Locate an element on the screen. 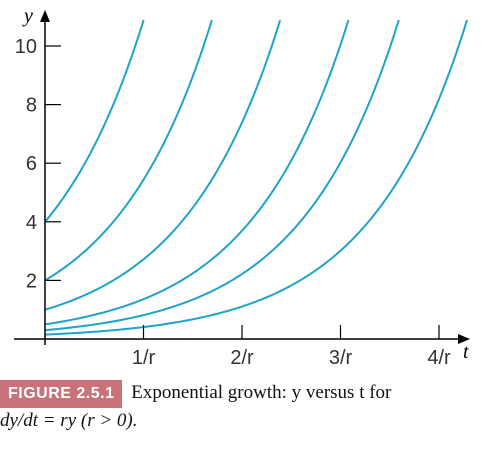 The image size is (485, 450). x-axis-arrow is located at coordinates (464, 339).